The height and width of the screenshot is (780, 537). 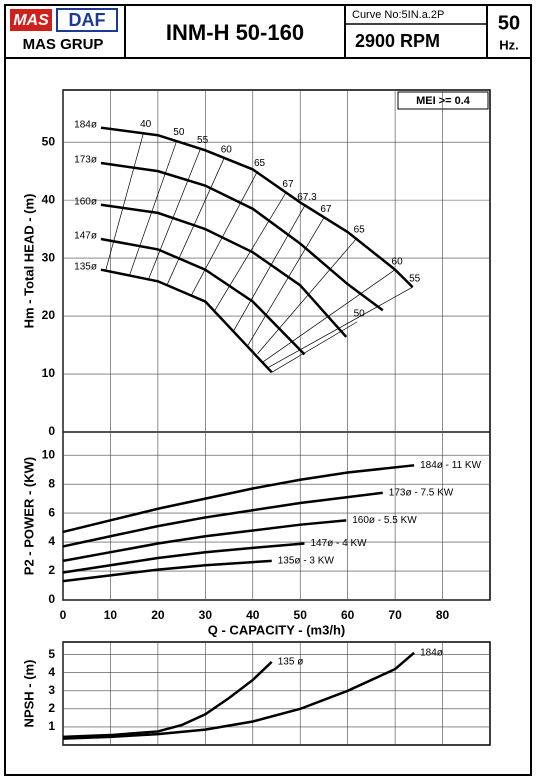 What do you see at coordinates (51, 654) in the screenshot?
I see `y-tick-label: 5` at bounding box center [51, 654].